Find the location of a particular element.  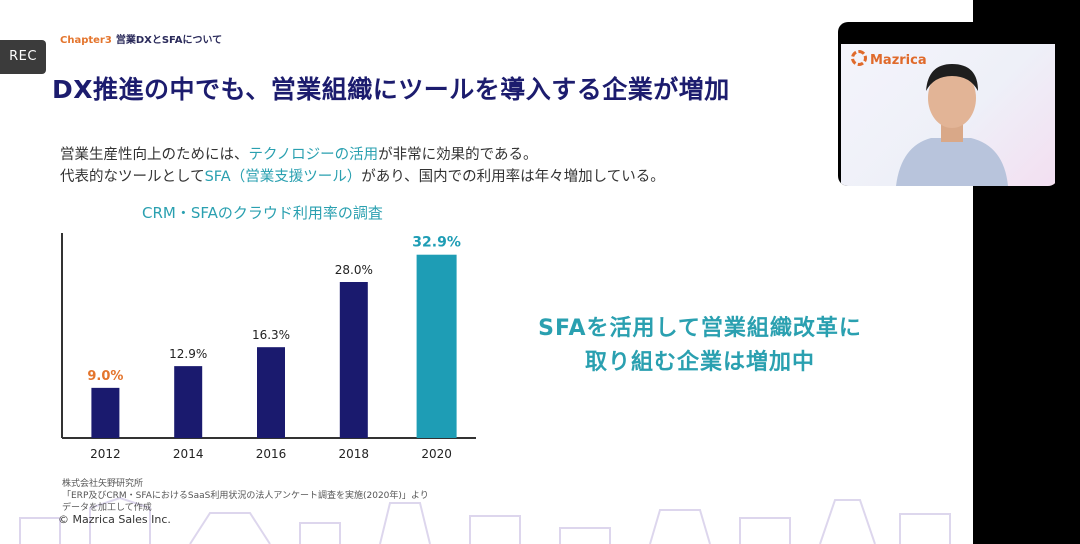

logo-text: Mazrica is located at coordinates (898, 60).